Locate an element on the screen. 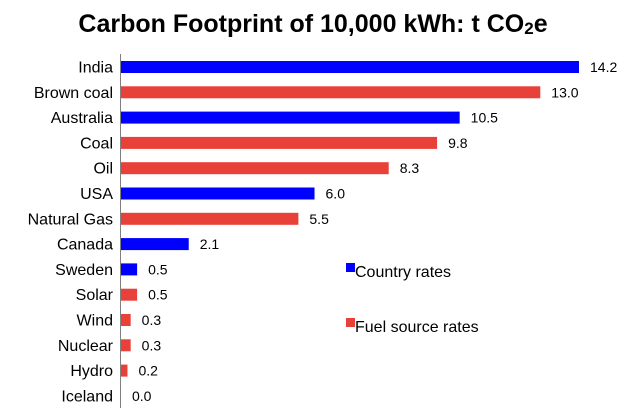 The width and height of the screenshot is (626, 410). category-label-oil: Oil is located at coordinates (103, 169).